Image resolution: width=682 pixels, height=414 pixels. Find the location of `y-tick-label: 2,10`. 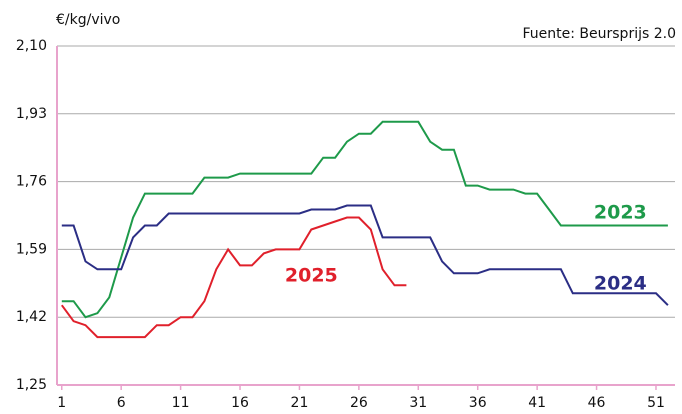

y-tick-label: 2,10 is located at coordinates (31, 46).